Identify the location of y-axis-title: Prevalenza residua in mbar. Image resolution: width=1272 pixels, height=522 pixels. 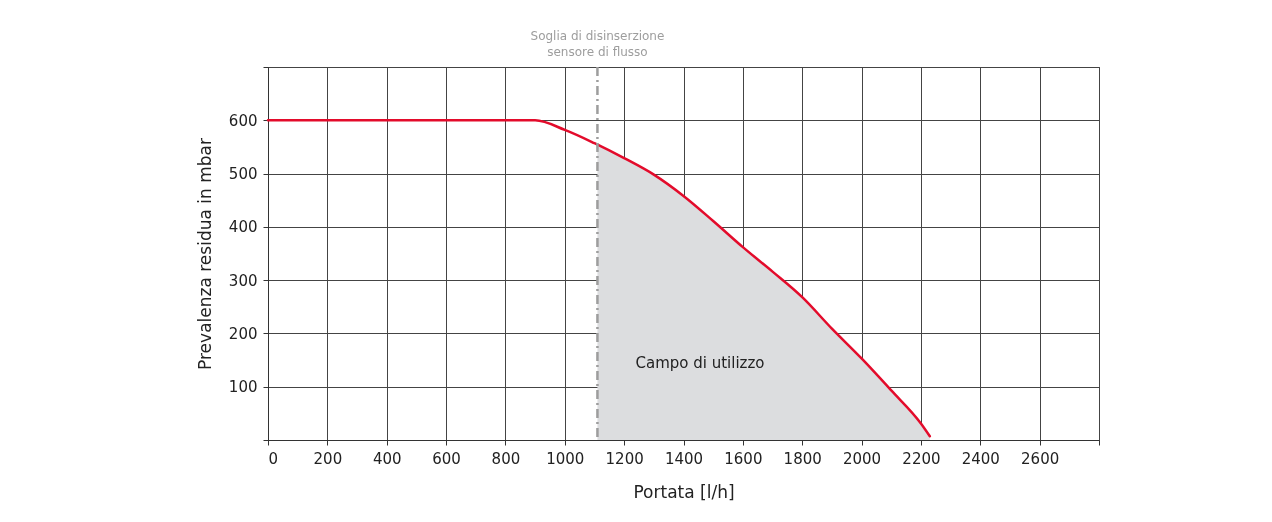
(204, 254).